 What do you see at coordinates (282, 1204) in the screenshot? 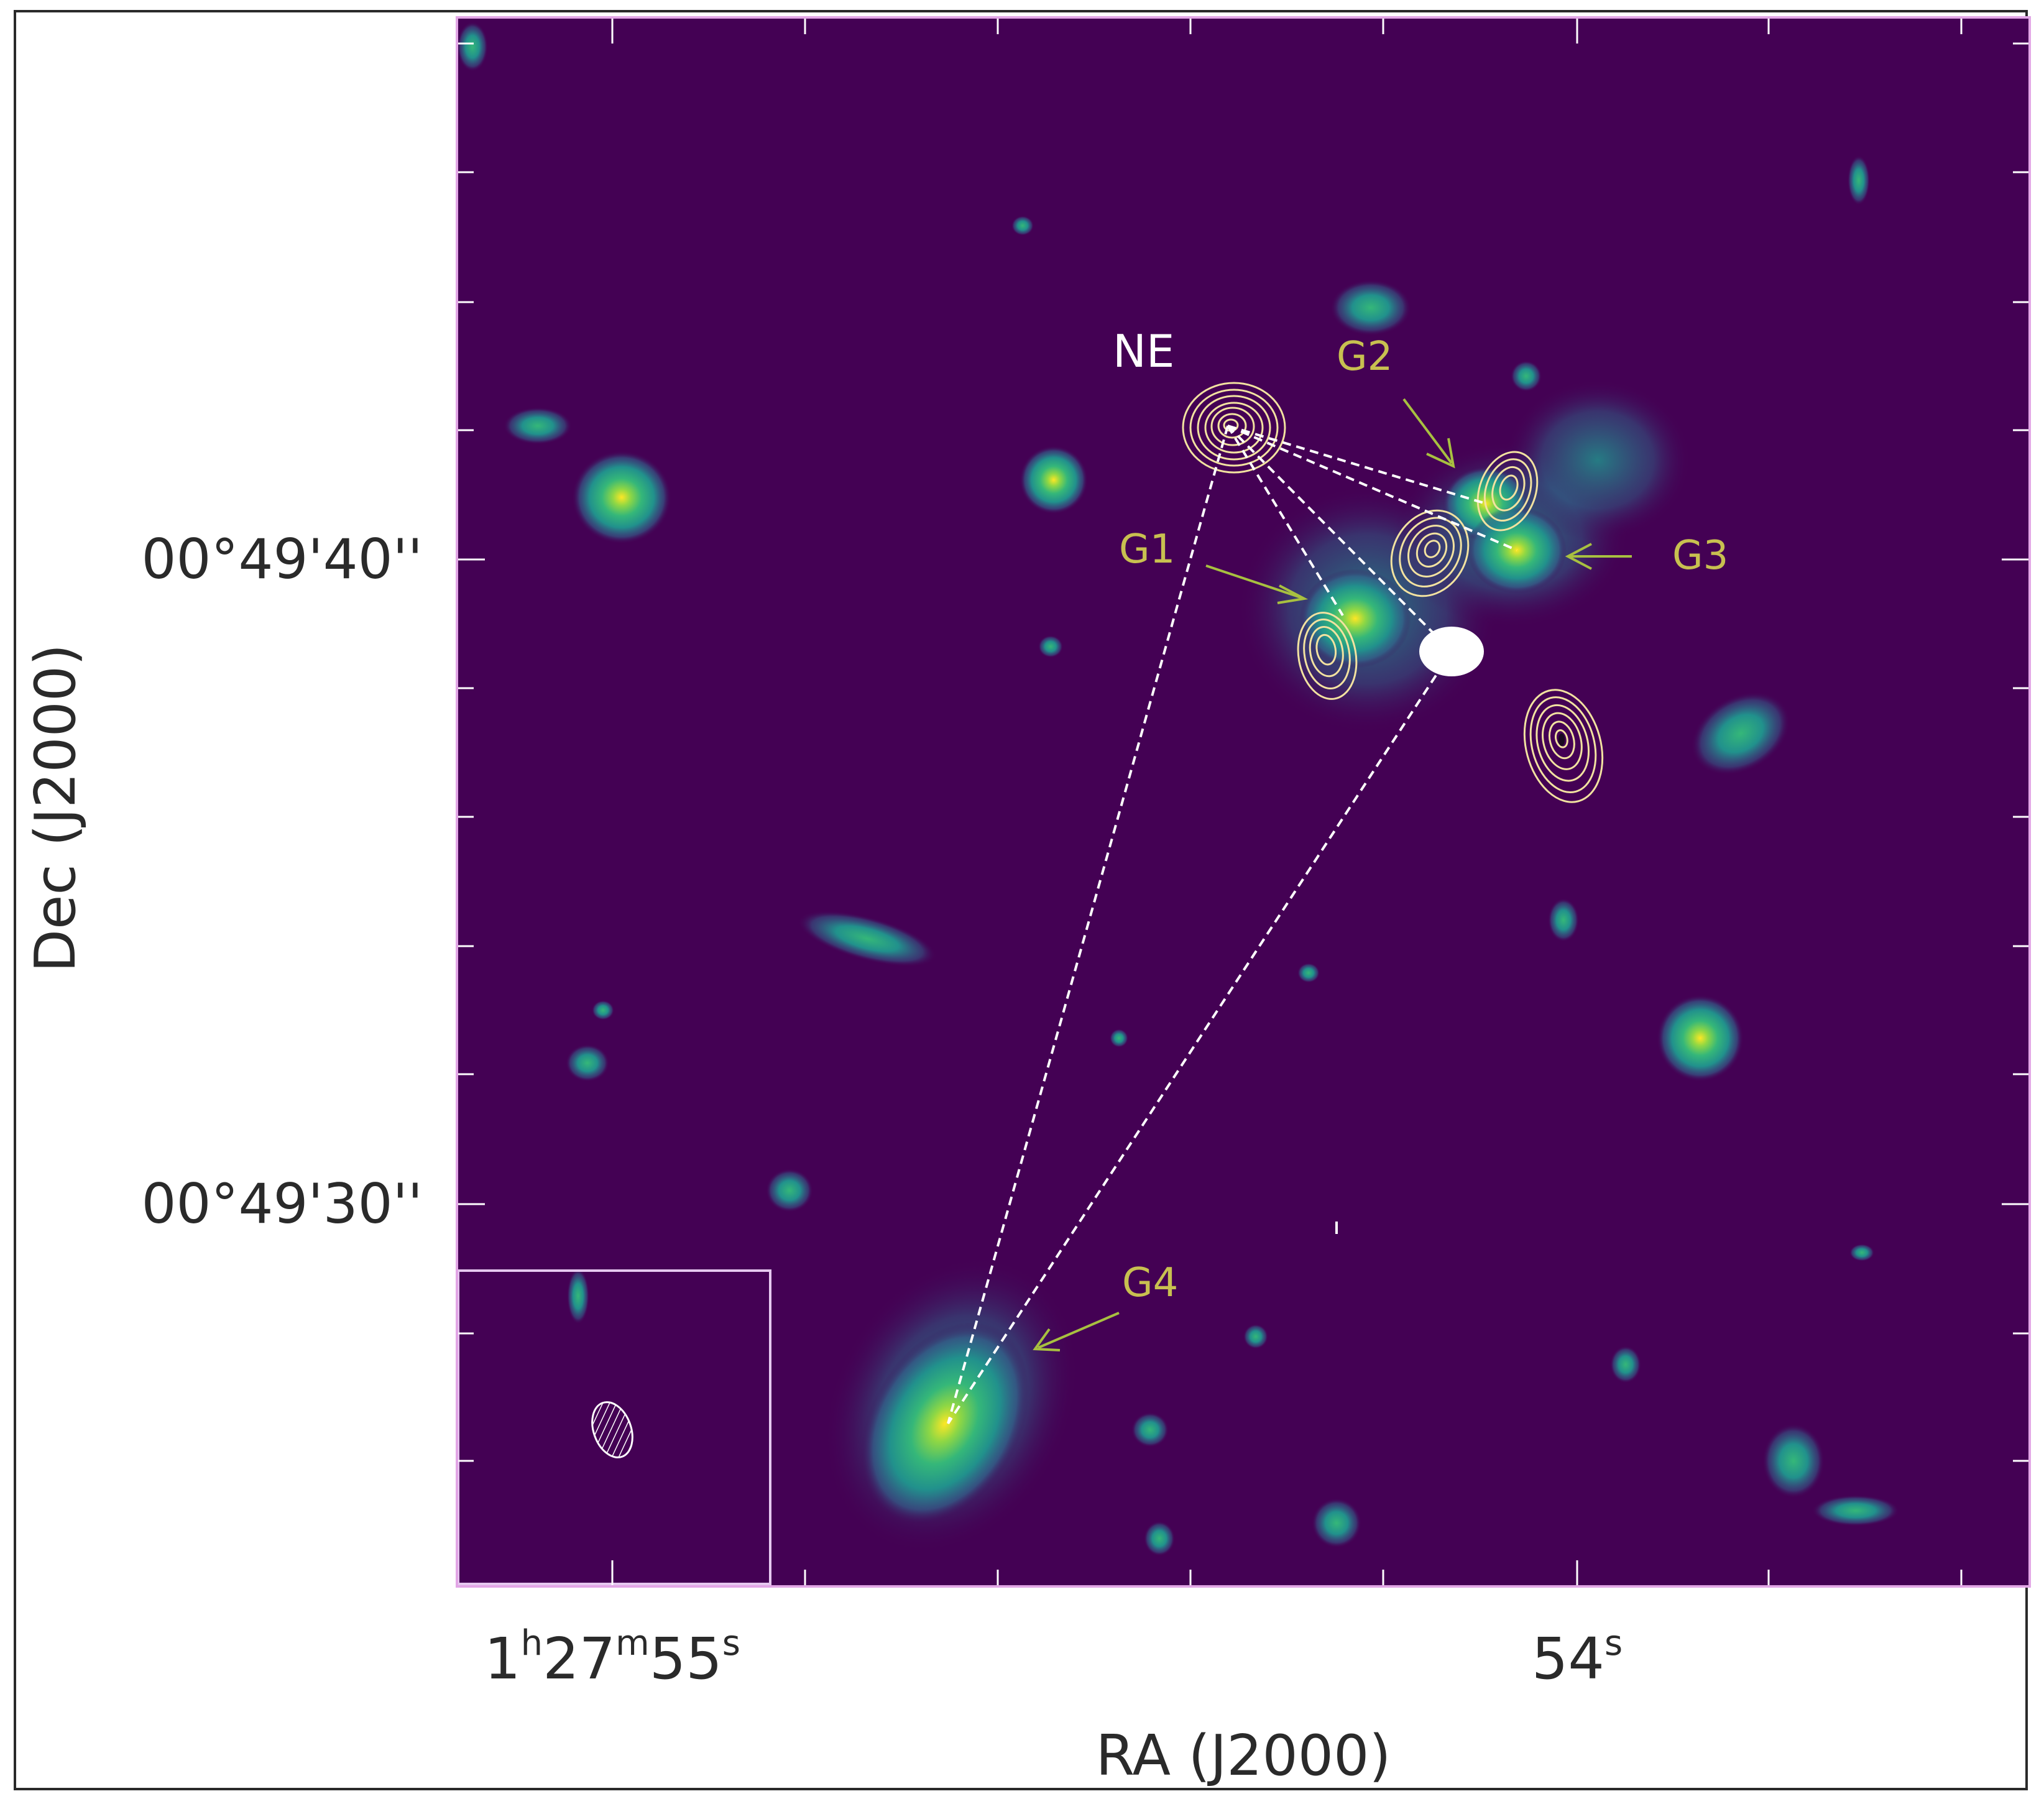
I see `y-tick-label: 00°49'30''` at bounding box center [282, 1204].